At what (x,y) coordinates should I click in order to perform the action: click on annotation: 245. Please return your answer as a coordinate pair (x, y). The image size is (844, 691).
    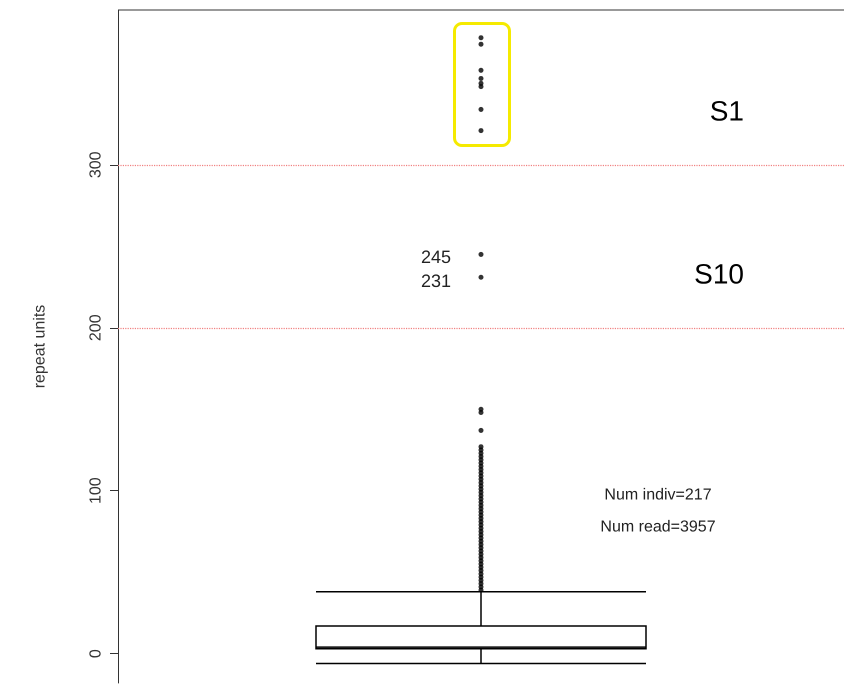
    Looking at the image, I should click on (435, 257).